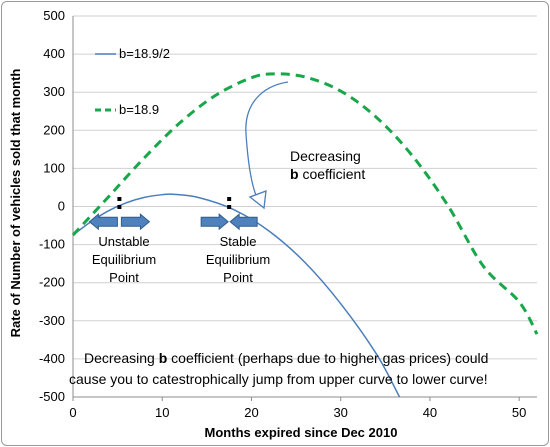  I want to click on x-tick-label: 10, so click(162, 412).